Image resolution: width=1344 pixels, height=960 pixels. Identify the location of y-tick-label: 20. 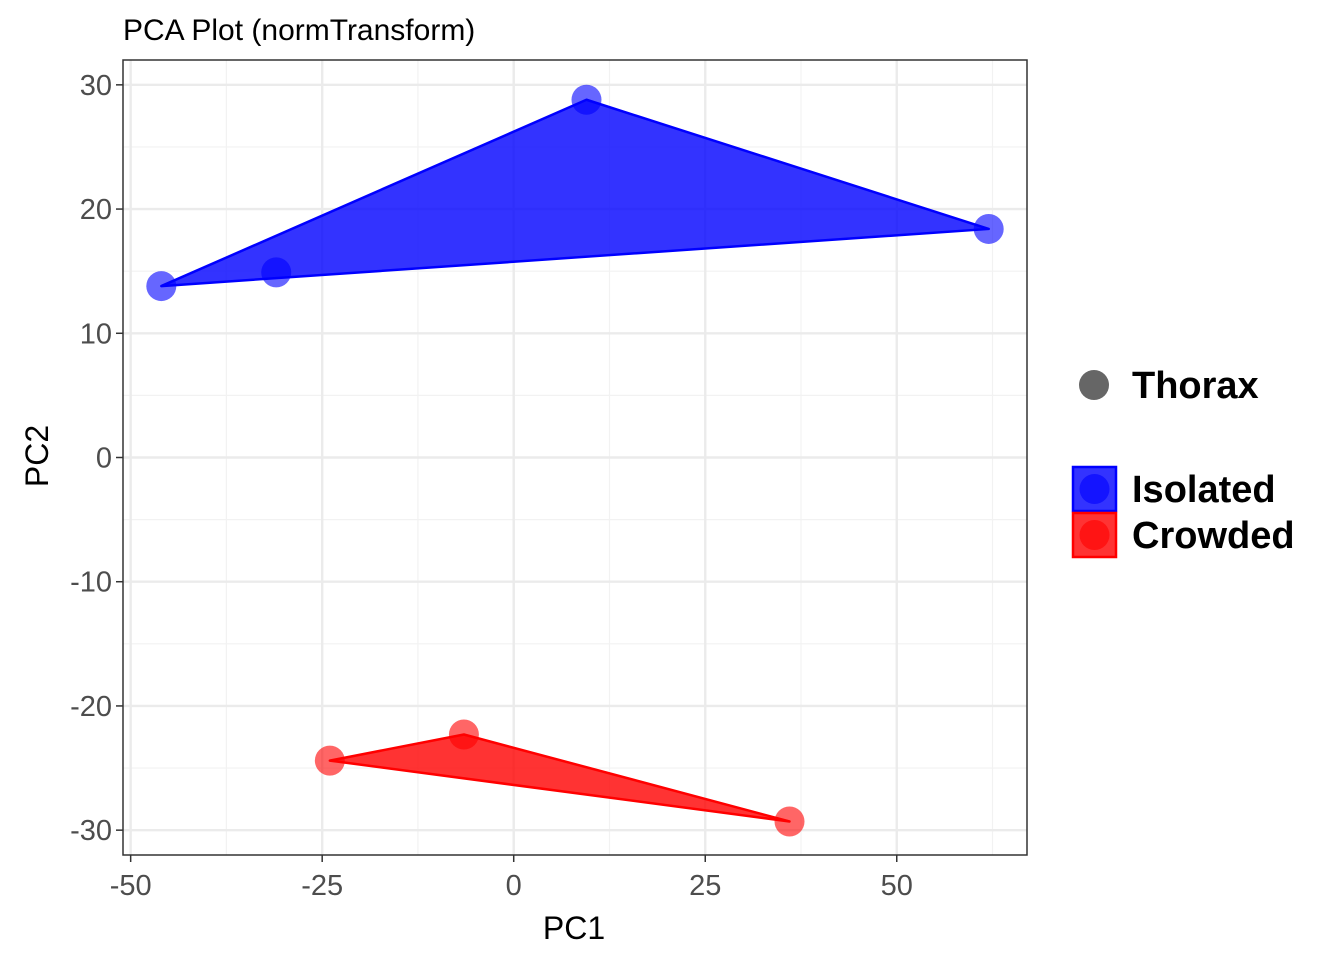
(96, 210).